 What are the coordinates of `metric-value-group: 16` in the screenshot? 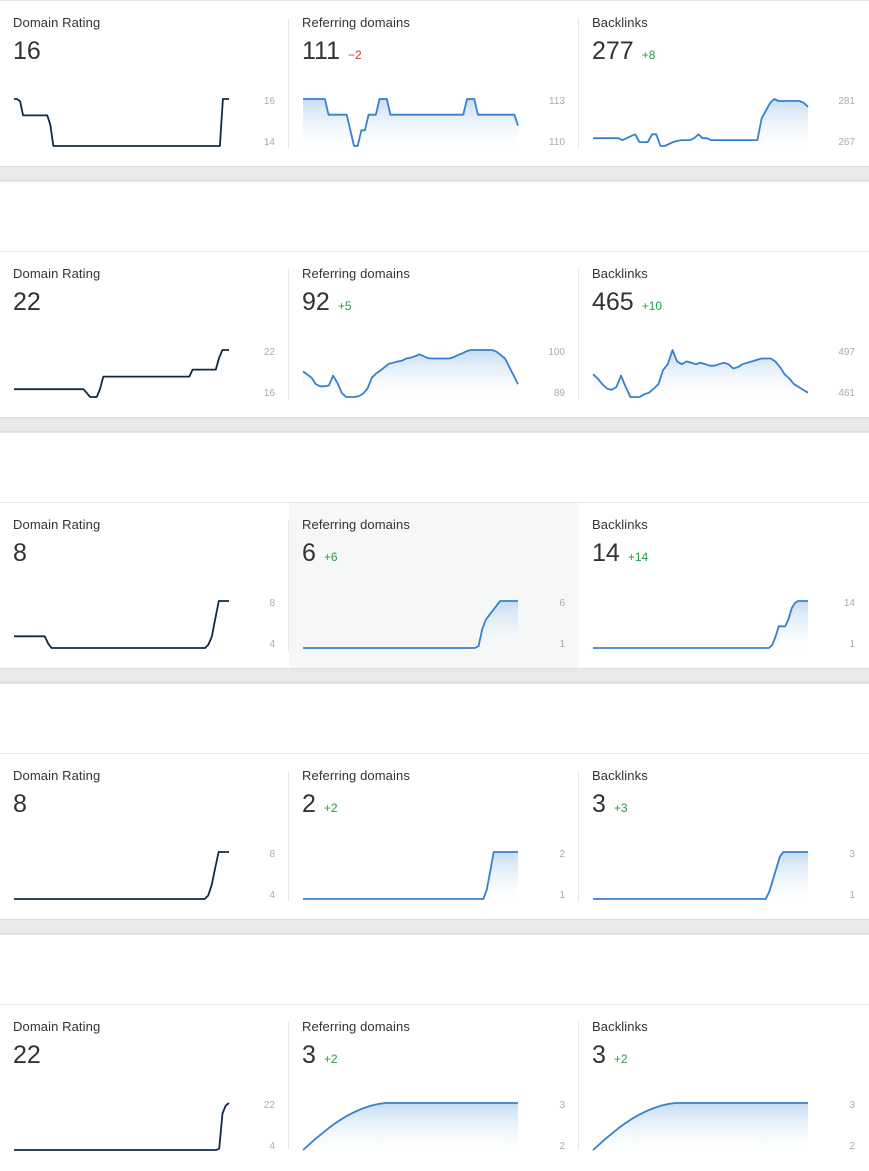 It's located at (27, 51).